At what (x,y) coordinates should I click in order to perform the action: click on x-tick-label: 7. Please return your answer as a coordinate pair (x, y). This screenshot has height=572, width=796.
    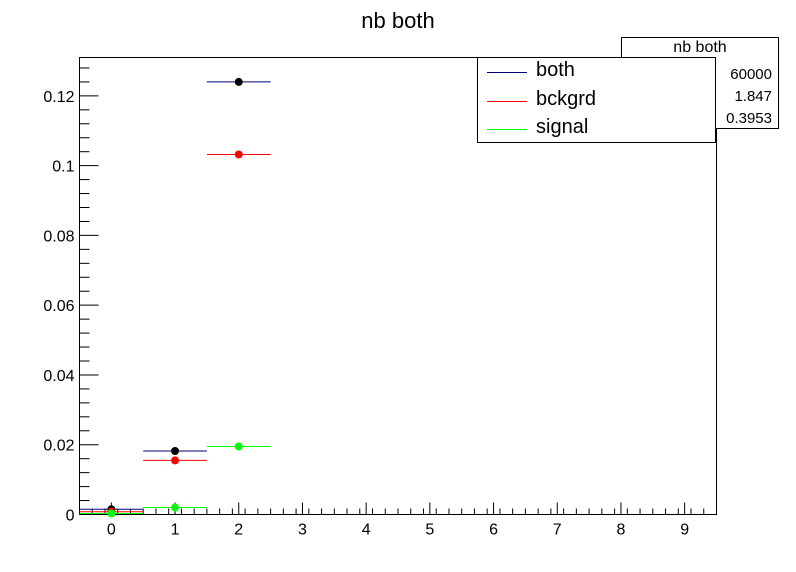
    Looking at the image, I should click on (557, 530).